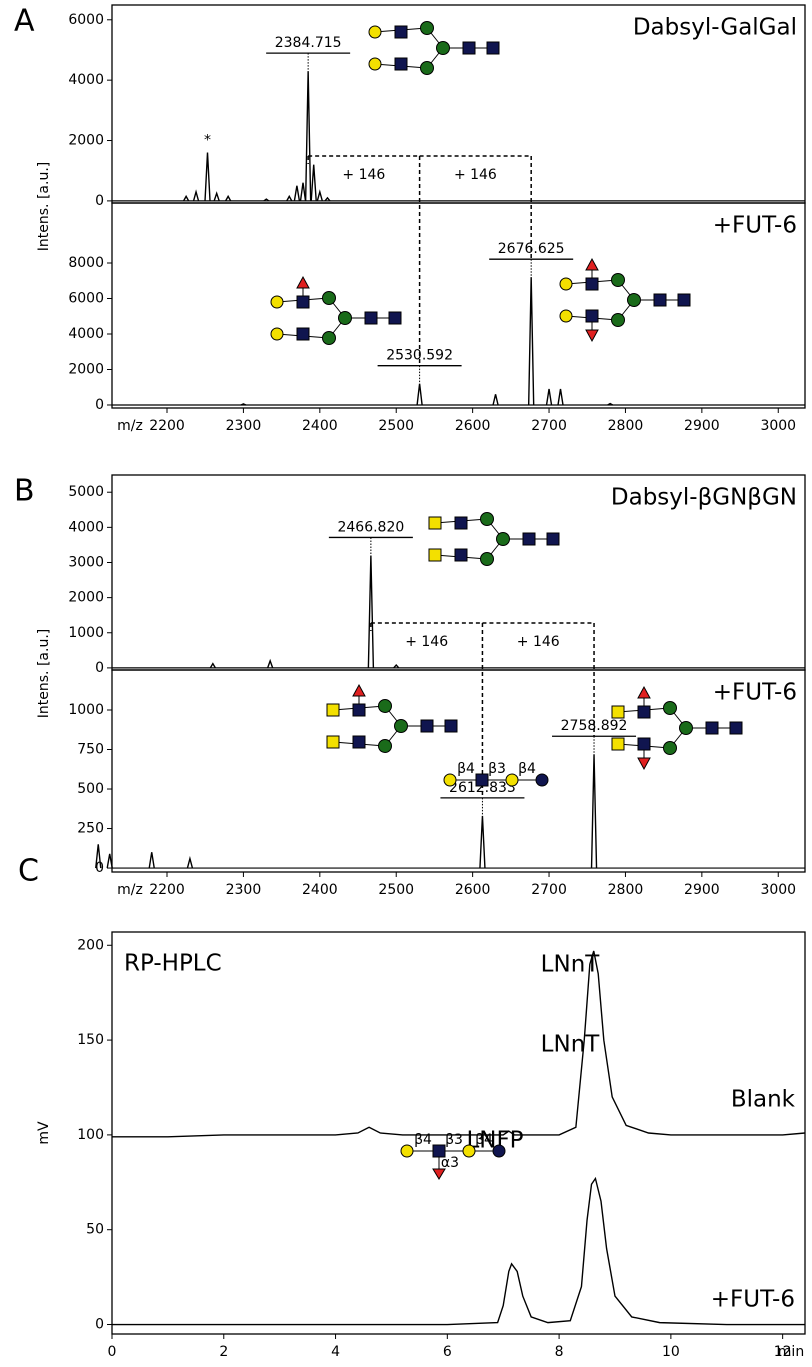  Describe the element at coordinates (308, 43) in the screenshot. I see `peak-label: 2384.715` at that location.